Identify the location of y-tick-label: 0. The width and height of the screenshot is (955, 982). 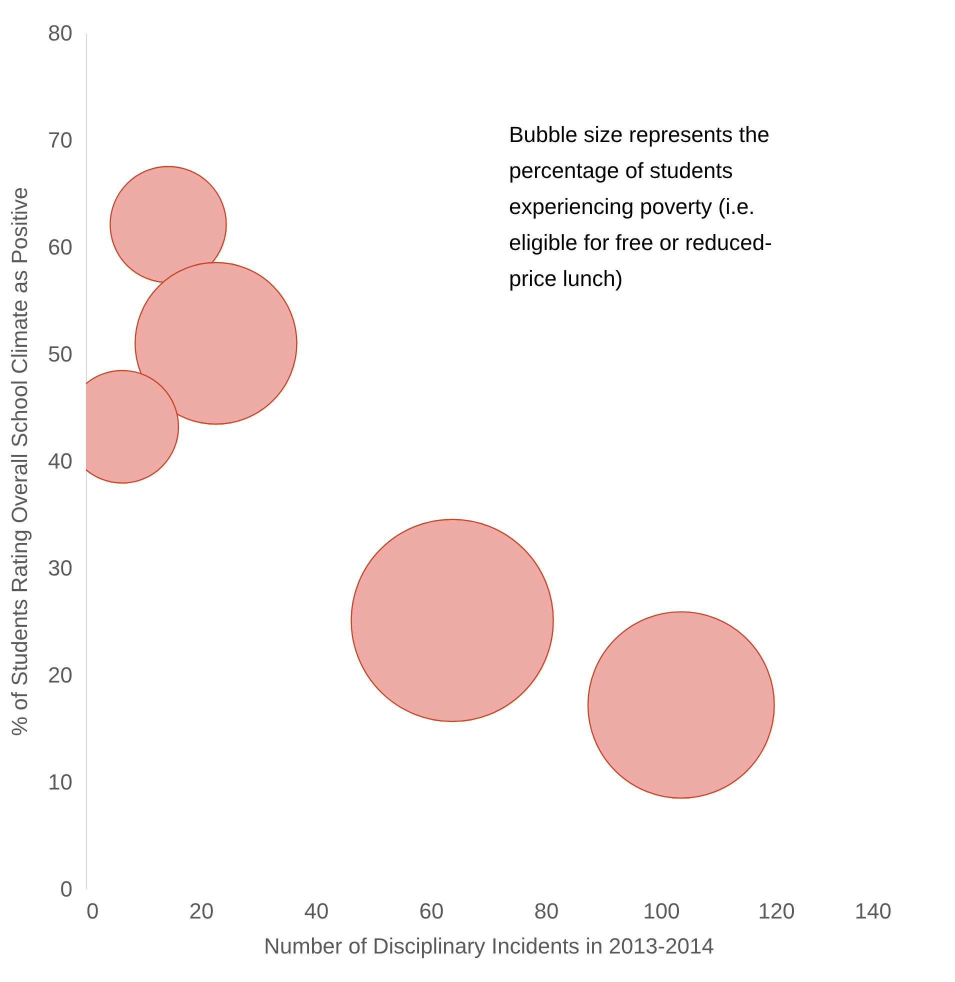
(66, 889).